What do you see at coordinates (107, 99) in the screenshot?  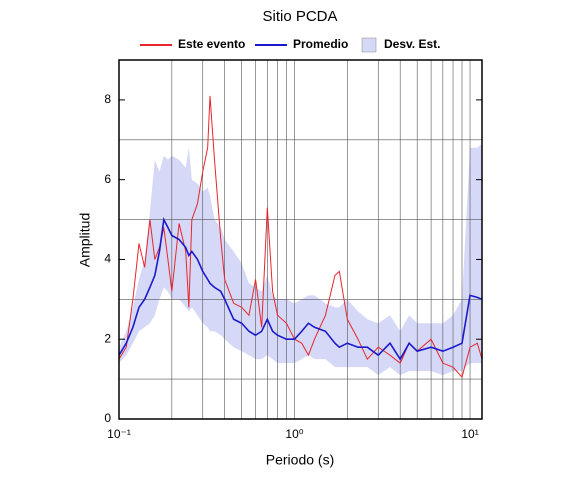 I see `y-tick-label: 8` at bounding box center [107, 99].